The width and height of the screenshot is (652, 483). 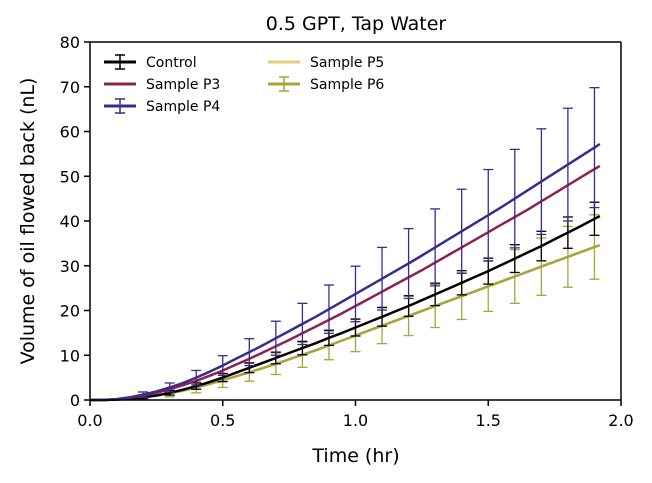 What do you see at coordinates (75, 400) in the screenshot?
I see `y-tick-label: 0` at bounding box center [75, 400].